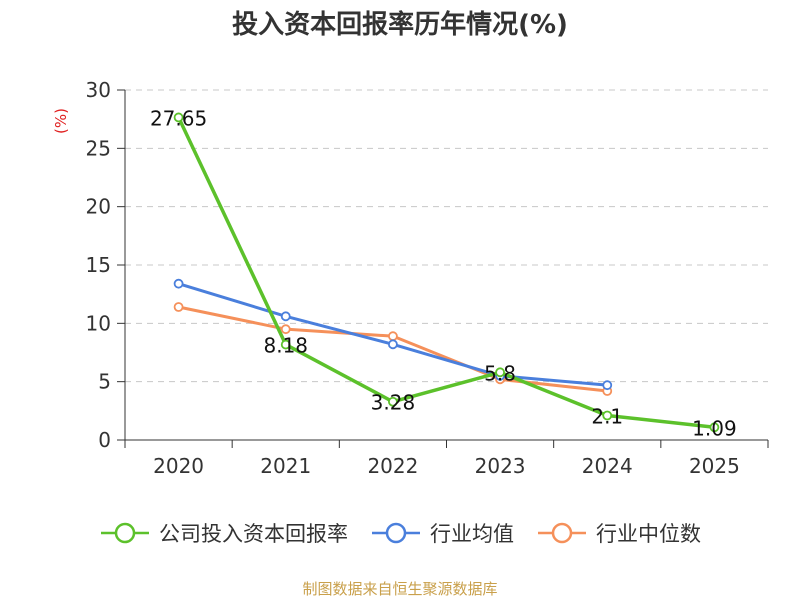  Describe the element at coordinates (472, 534) in the screenshot. I see `legend-label-industry-avg: 行业均值` at that location.